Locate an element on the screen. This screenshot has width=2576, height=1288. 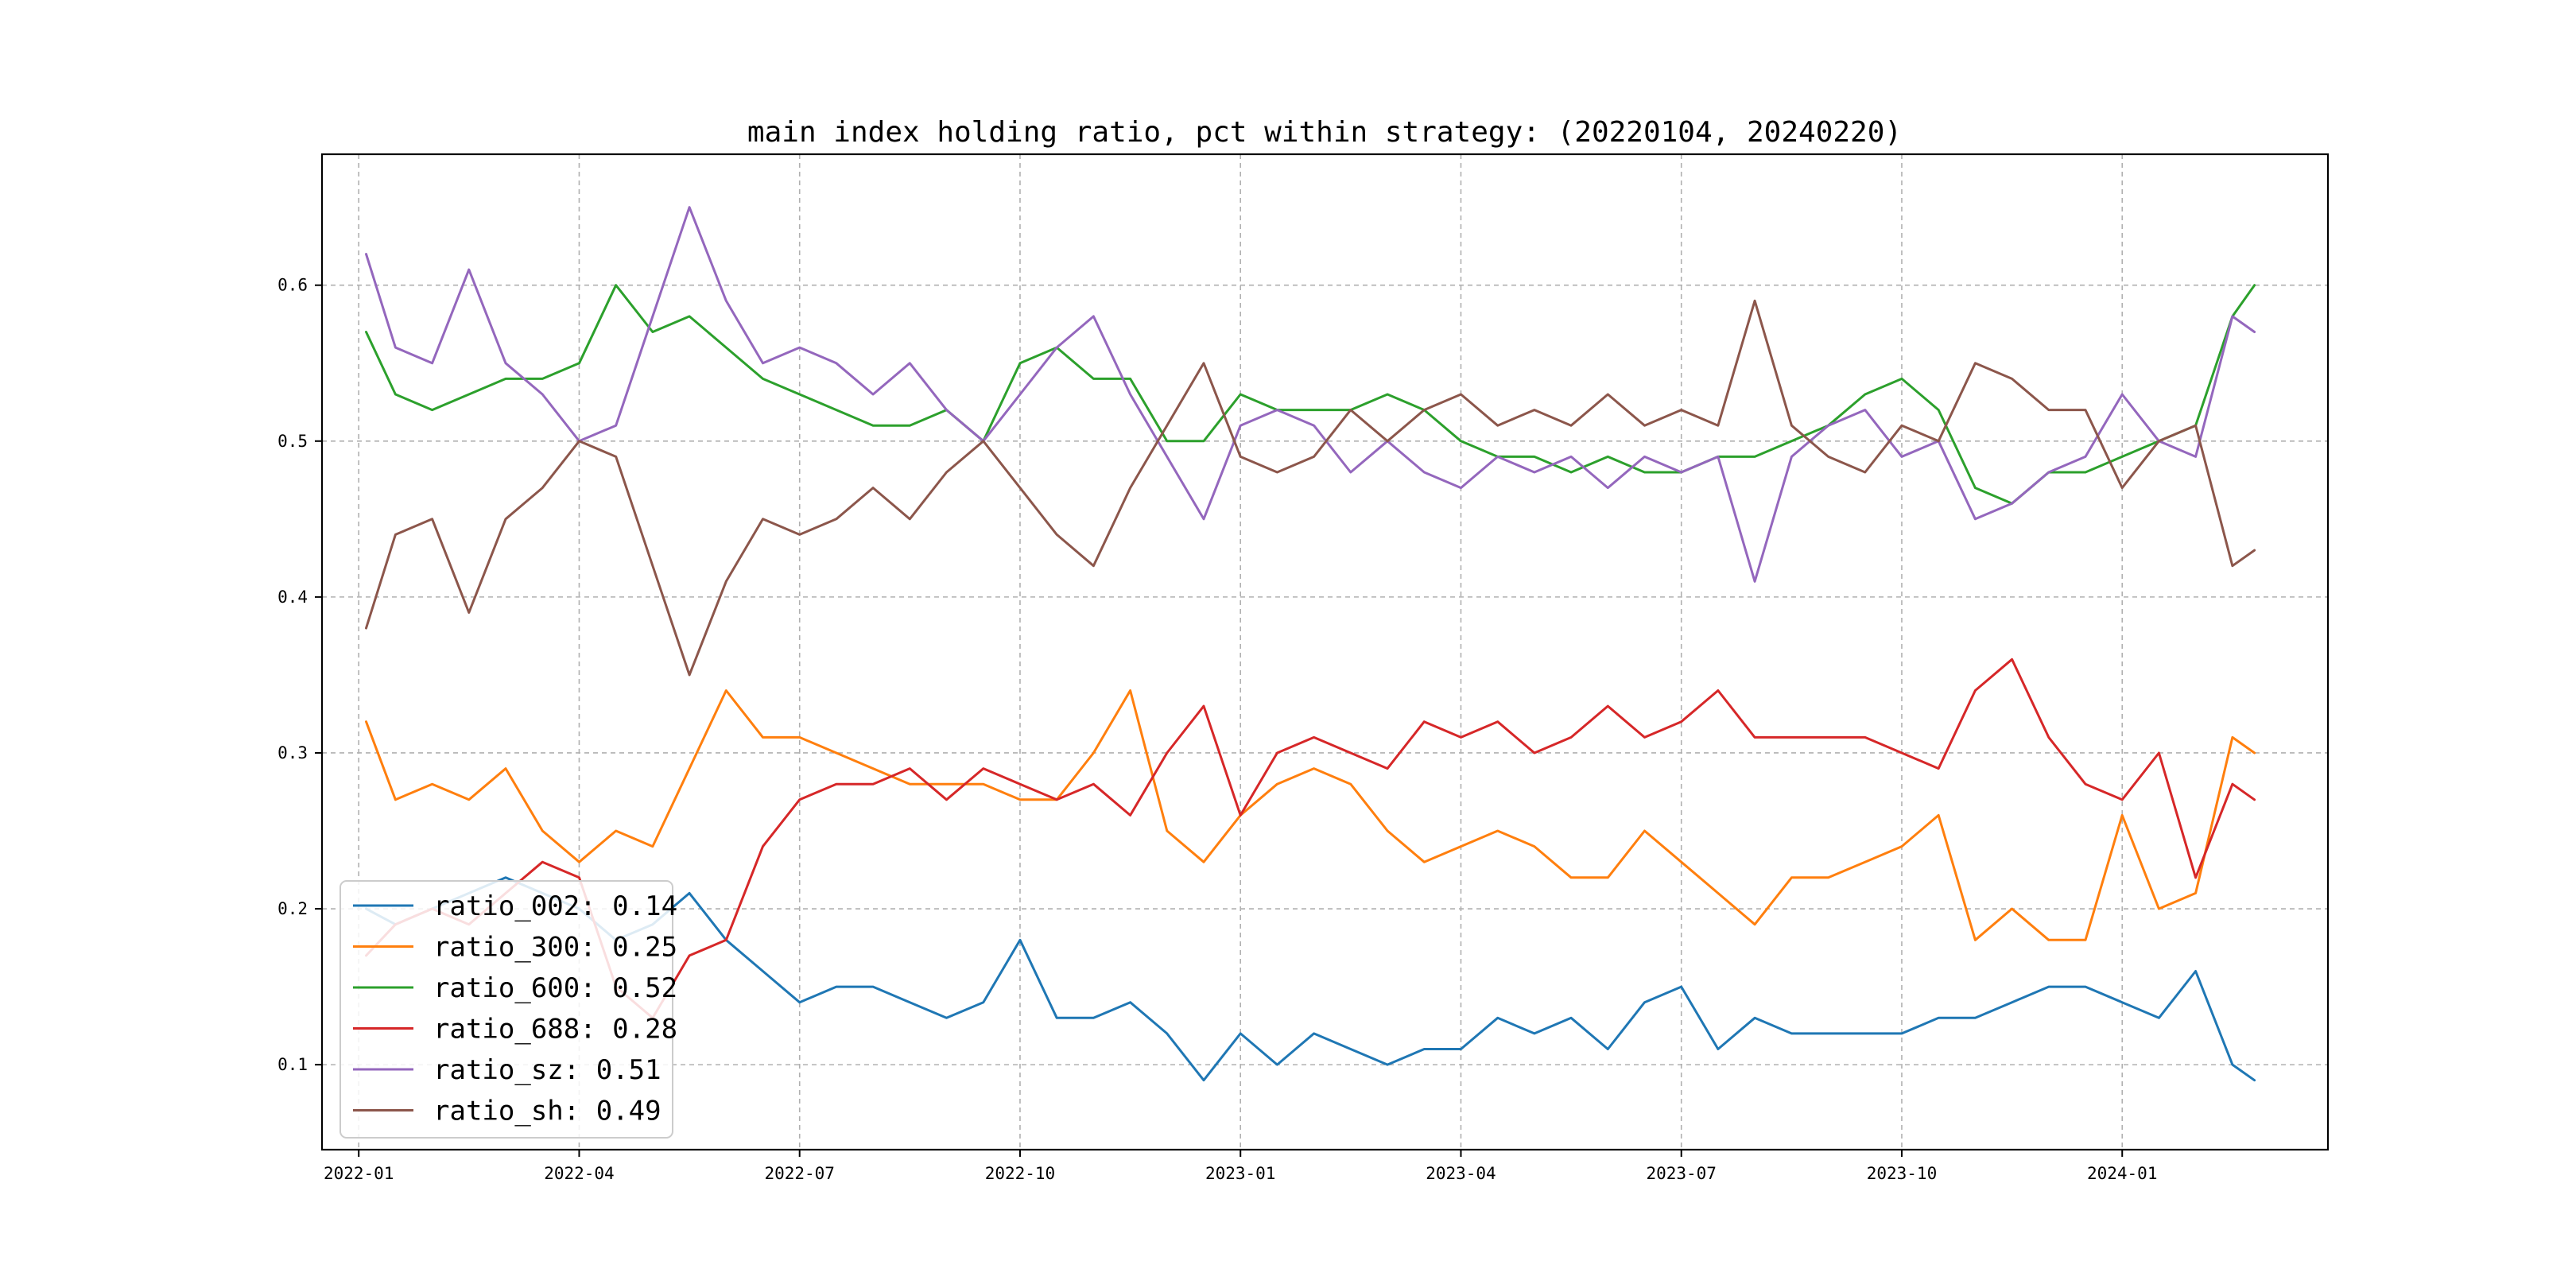
legend-box is located at coordinates (506, 1009).